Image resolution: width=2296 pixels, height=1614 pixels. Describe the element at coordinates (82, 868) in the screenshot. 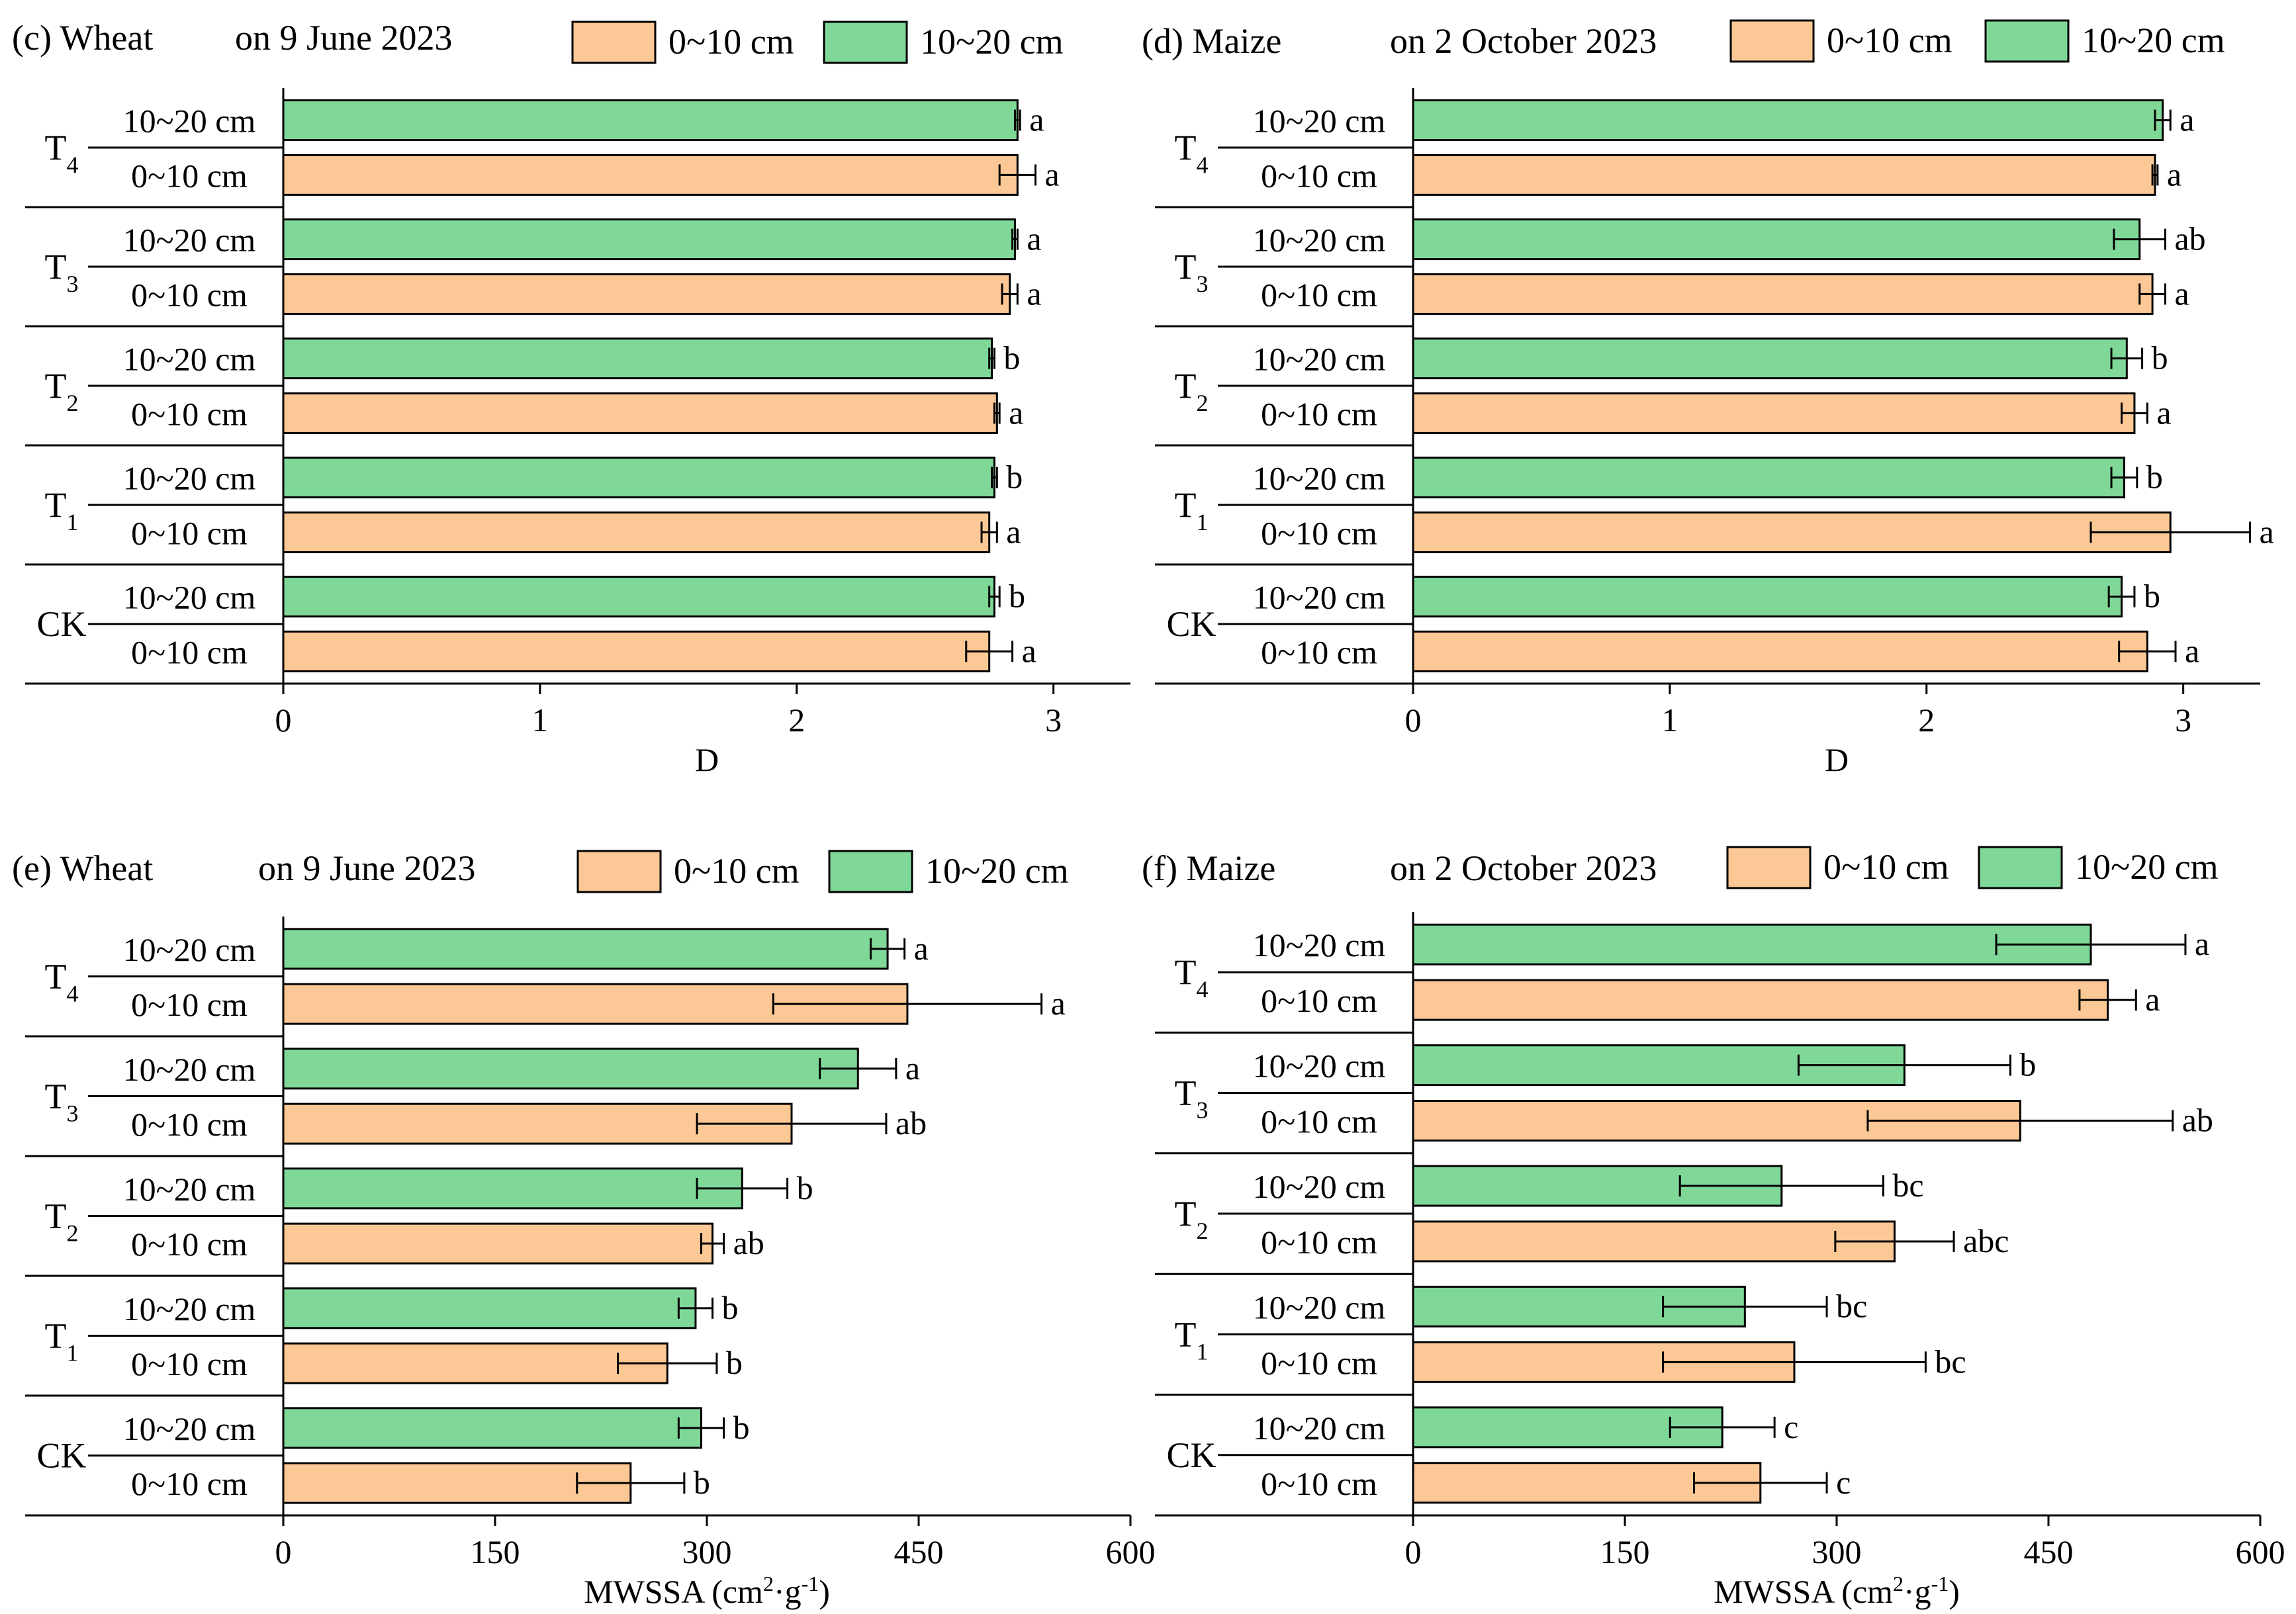

I see `panel-label: (e) Wheat` at that location.